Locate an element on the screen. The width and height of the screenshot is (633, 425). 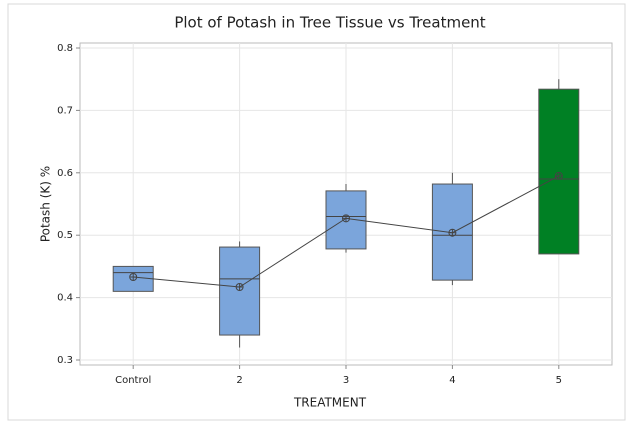
y-tick-label: 0.6 is located at coordinates (65, 173).